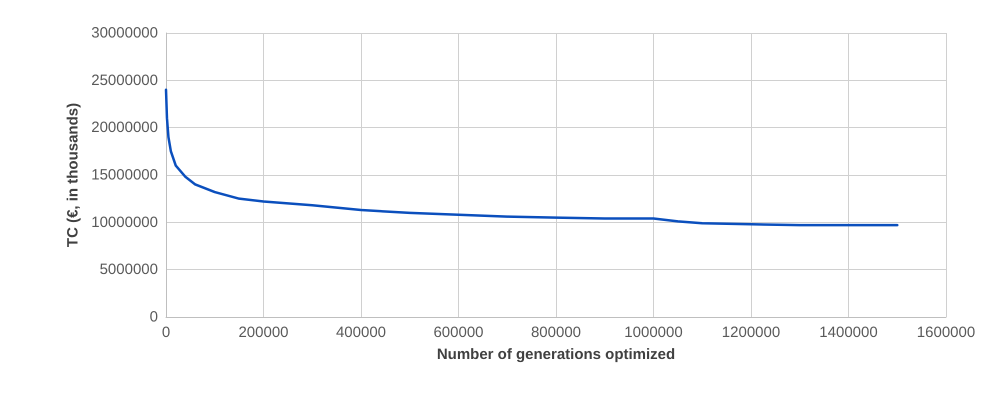 The image size is (991, 407). Describe the element at coordinates (556, 354) in the screenshot. I see `x-axis-title: Number of generations optimized` at that location.